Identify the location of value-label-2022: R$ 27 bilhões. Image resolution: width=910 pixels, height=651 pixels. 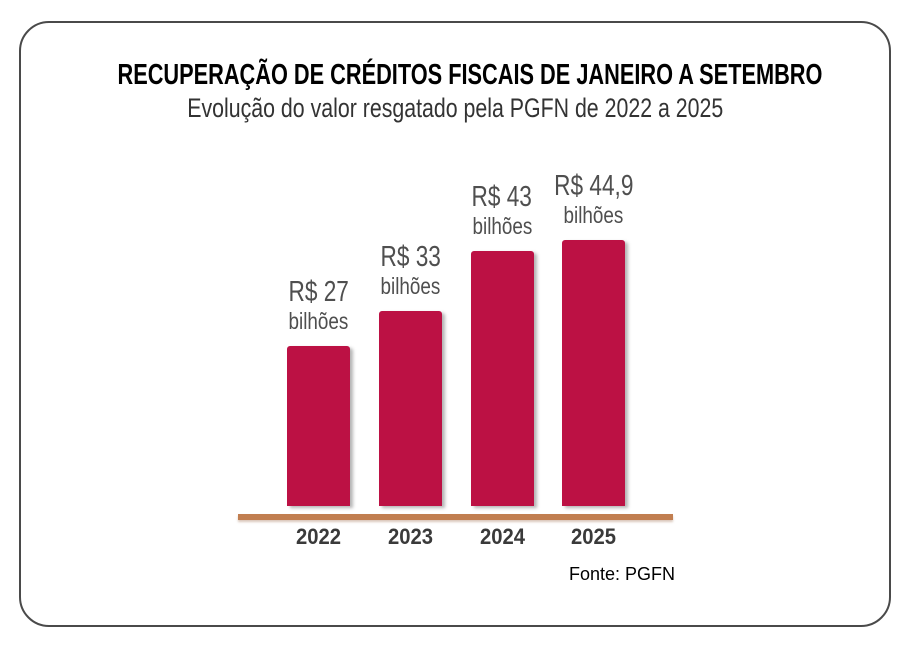
(319, 305).